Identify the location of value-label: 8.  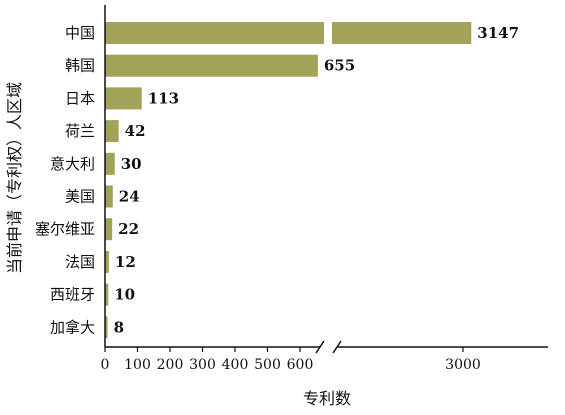
(119, 327).